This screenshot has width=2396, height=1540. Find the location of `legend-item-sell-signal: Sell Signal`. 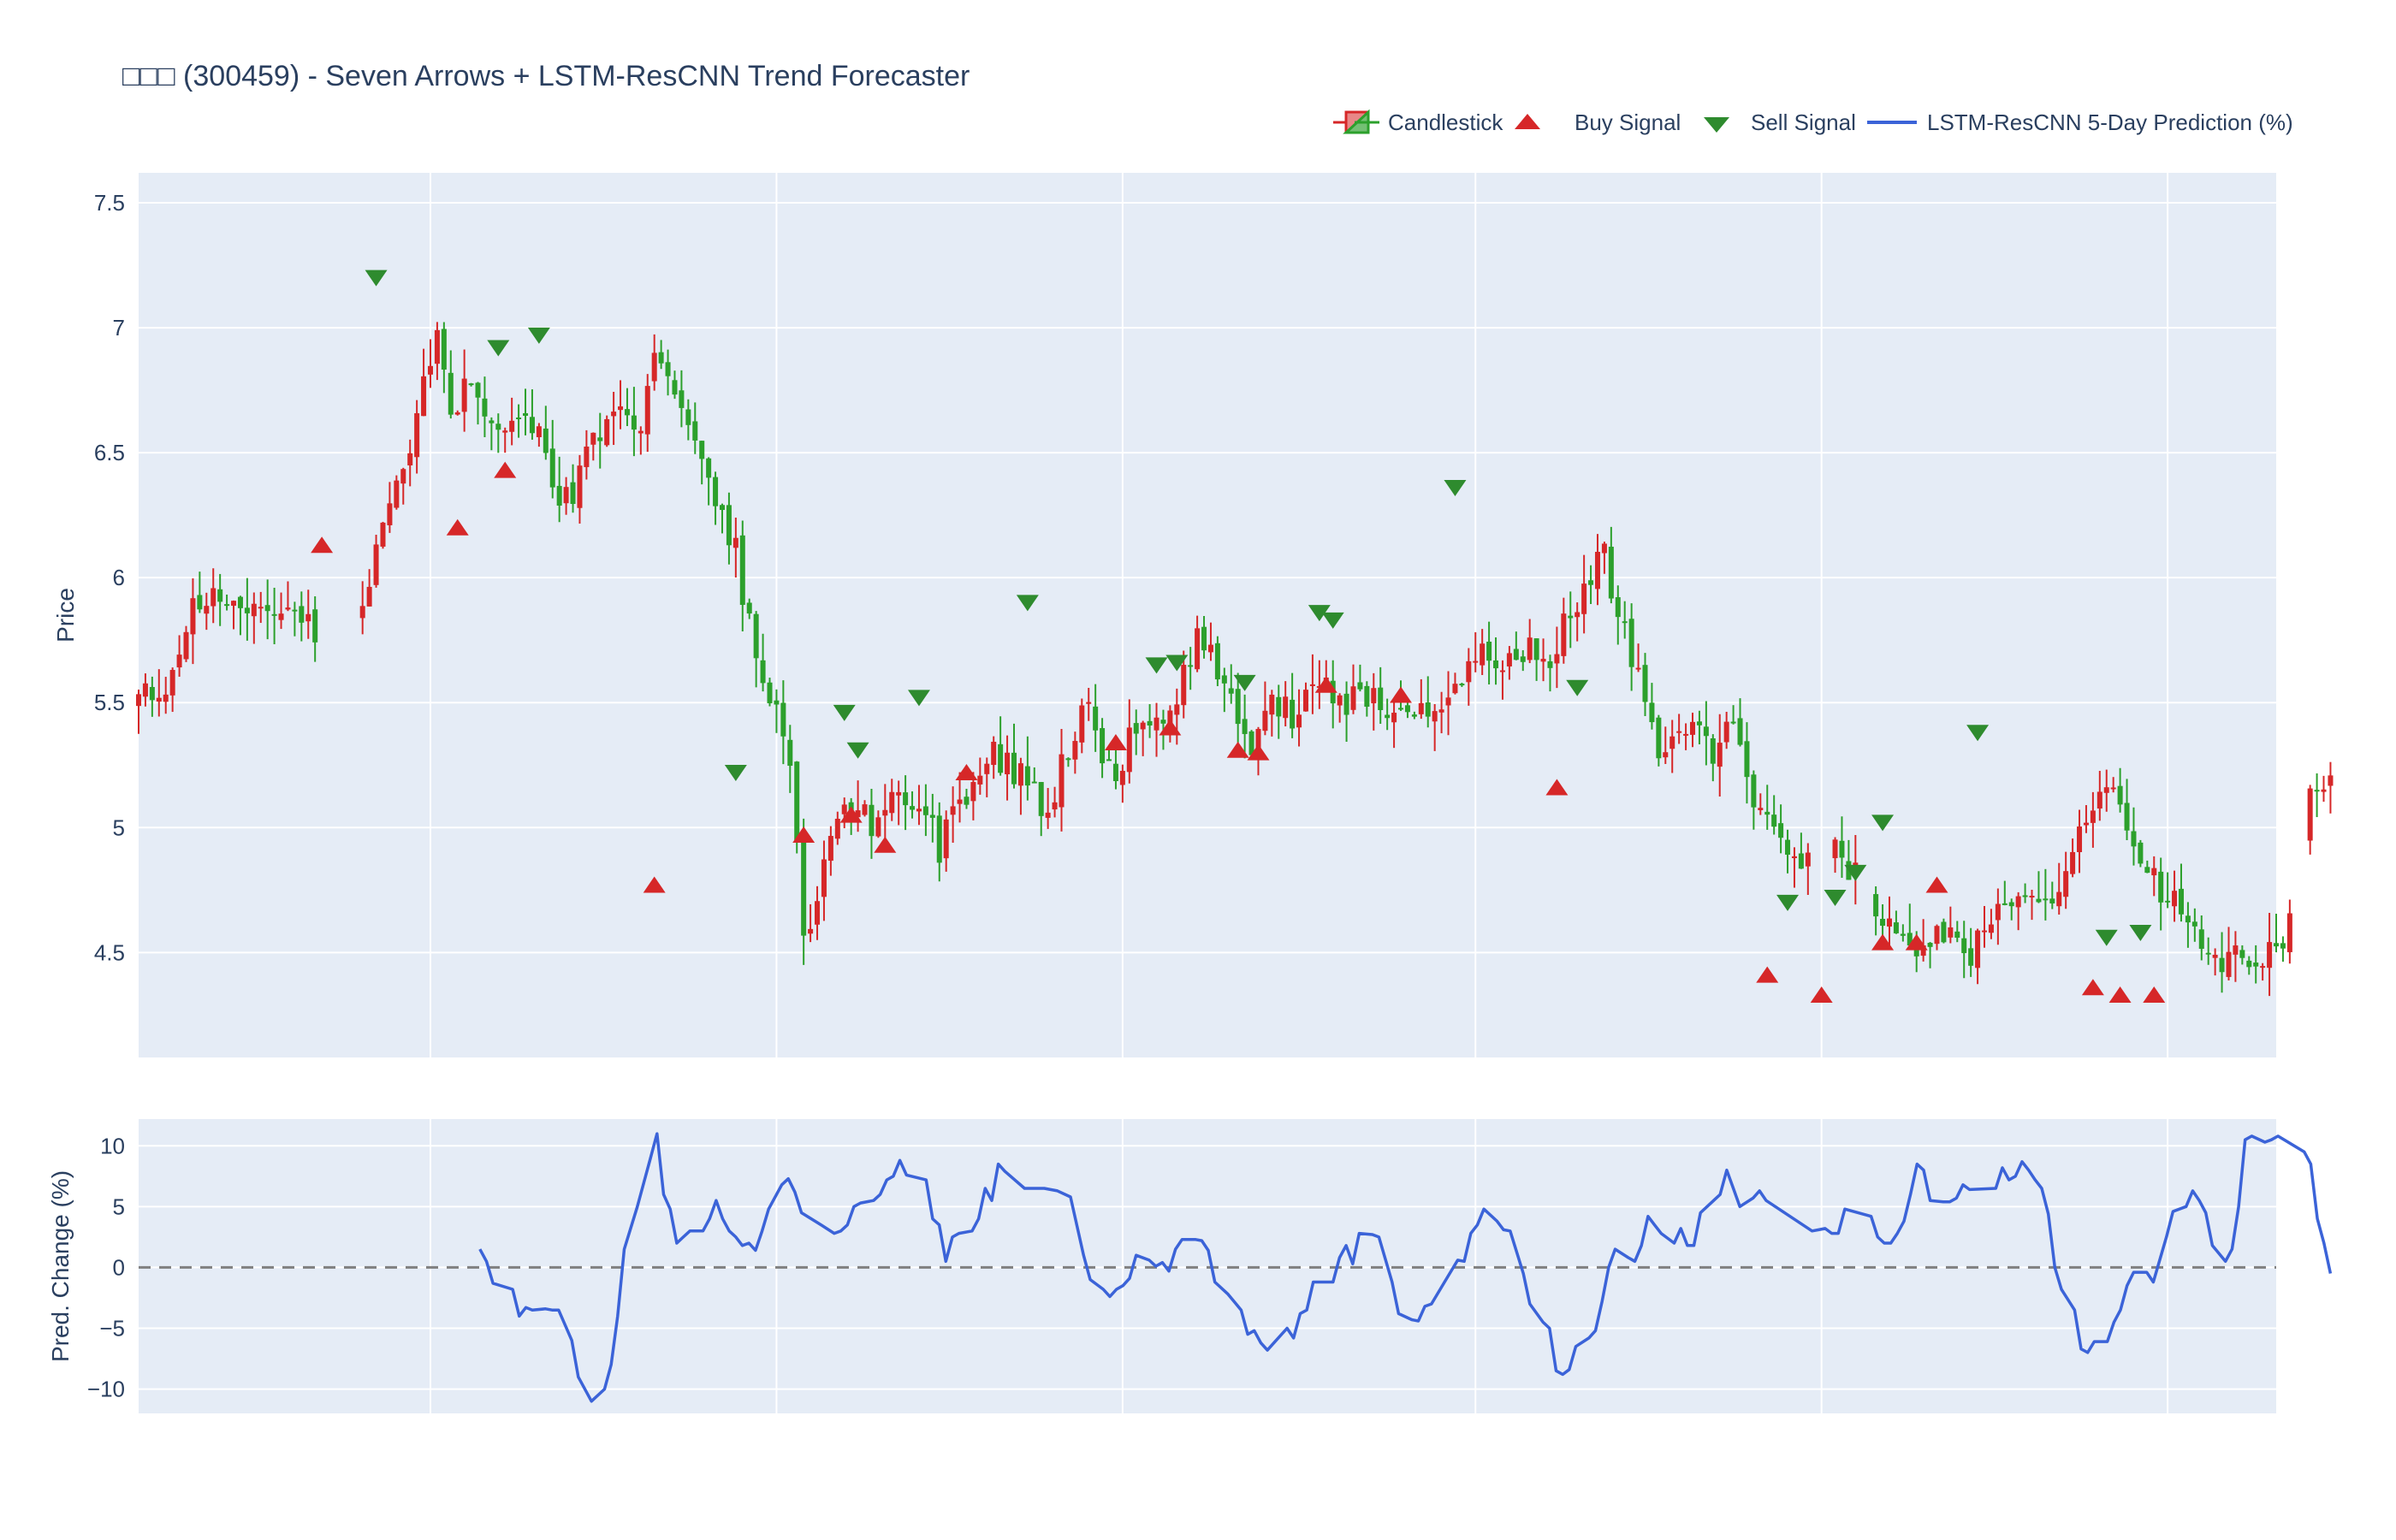

legend-item-sell-signal: Sell Signal is located at coordinates (1780, 122).